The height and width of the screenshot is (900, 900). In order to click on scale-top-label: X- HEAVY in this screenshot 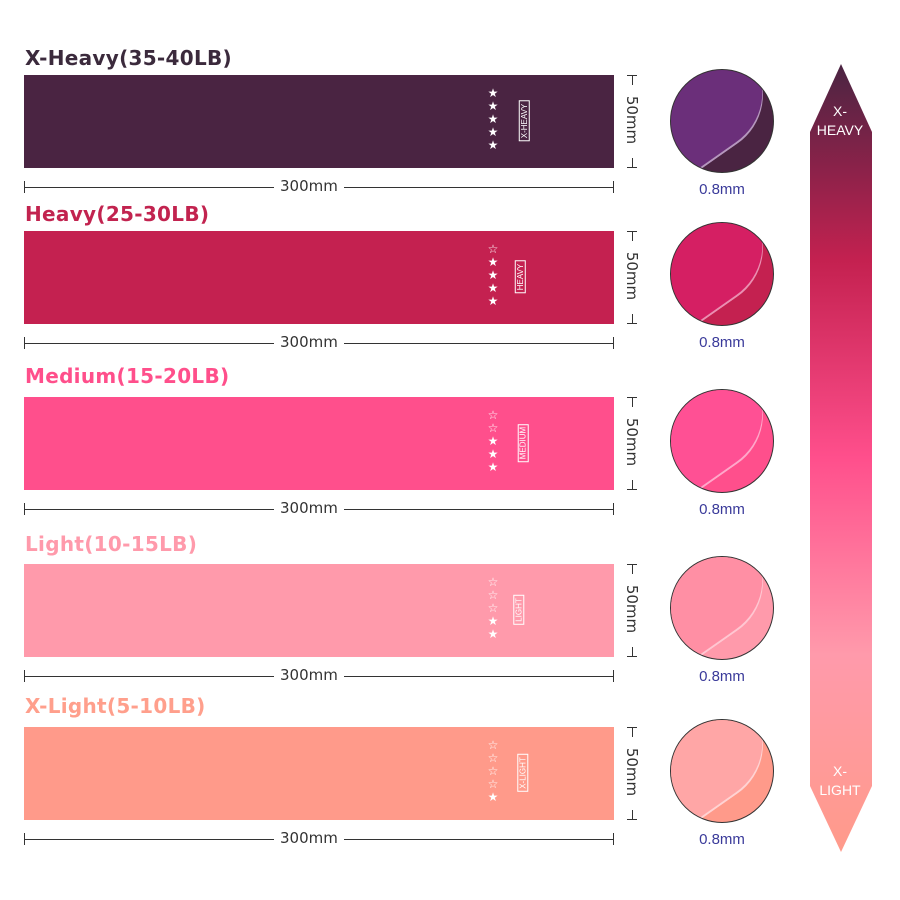, I will do `click(840, 121)`.